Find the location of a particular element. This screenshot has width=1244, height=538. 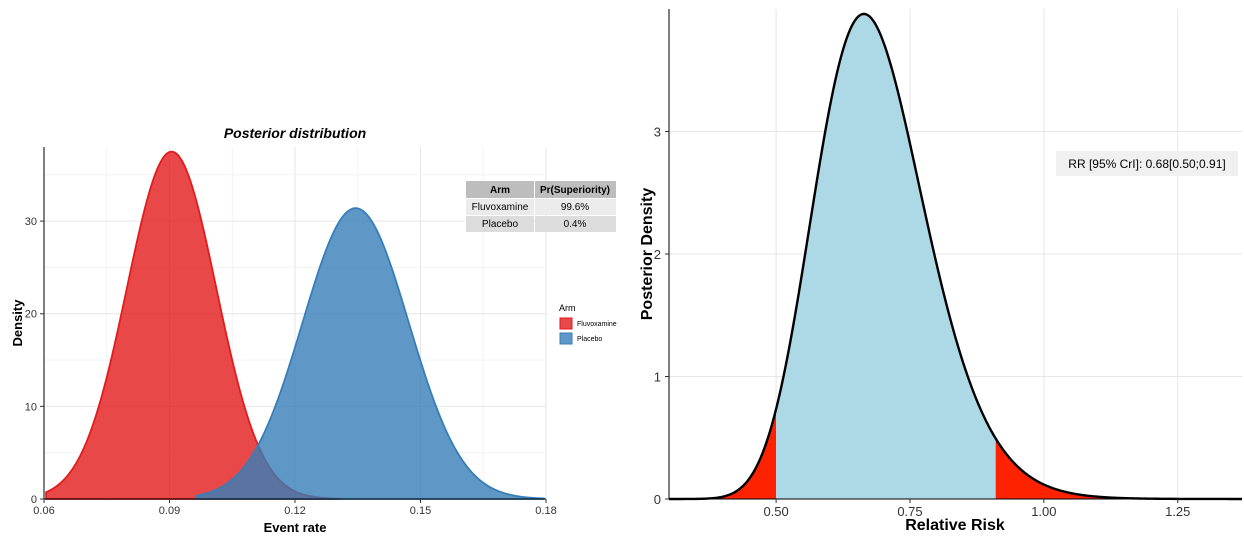

legend: Arm Fluvoxamine Placebo is located at coordinates (588, 324).